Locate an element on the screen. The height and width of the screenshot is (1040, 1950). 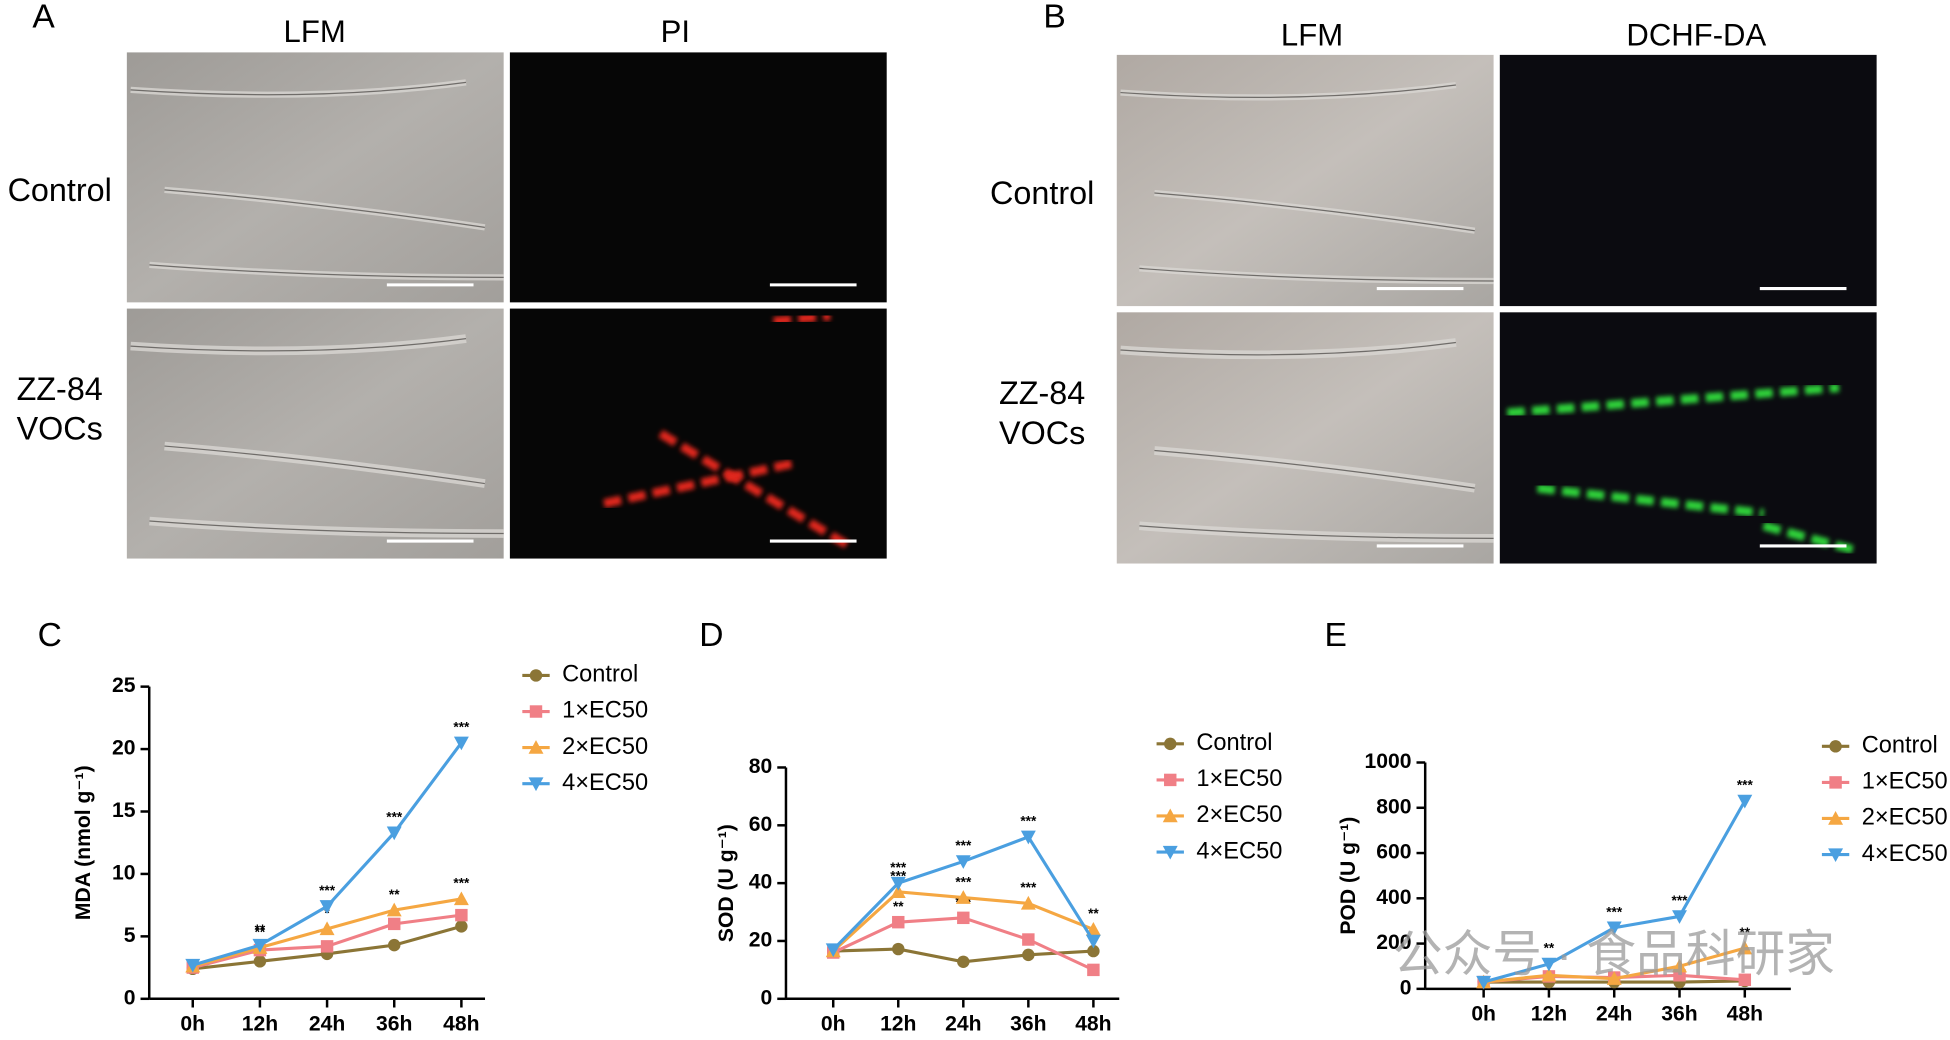
x-tick-label: 48h is located at coordinates (1093, 1023).